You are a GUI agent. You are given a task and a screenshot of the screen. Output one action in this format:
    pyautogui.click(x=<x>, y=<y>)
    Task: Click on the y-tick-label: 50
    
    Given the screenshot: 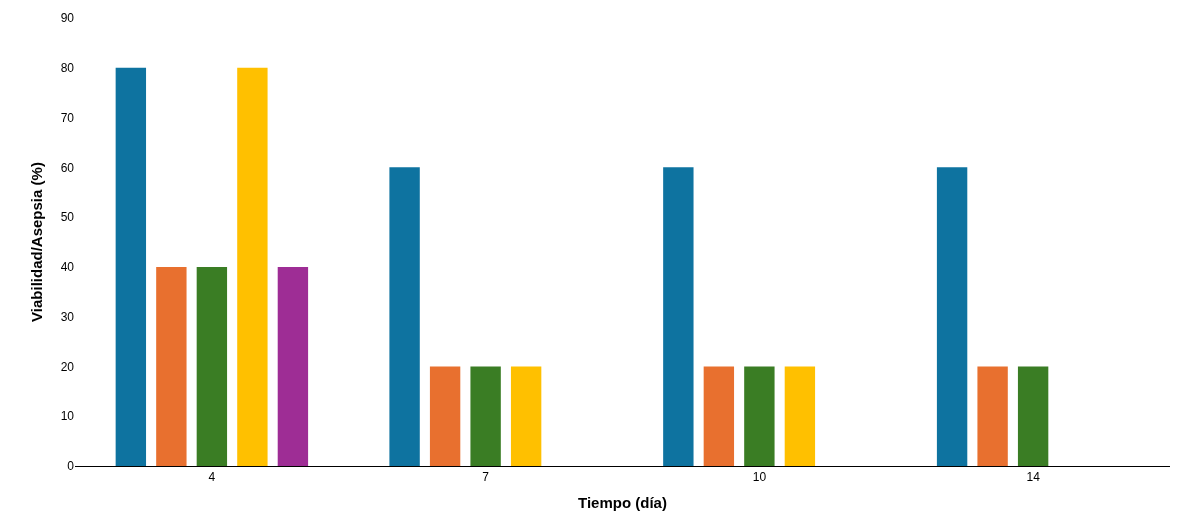 What is the action you would take?
    pyautogui.click(x=67, y=217)
    